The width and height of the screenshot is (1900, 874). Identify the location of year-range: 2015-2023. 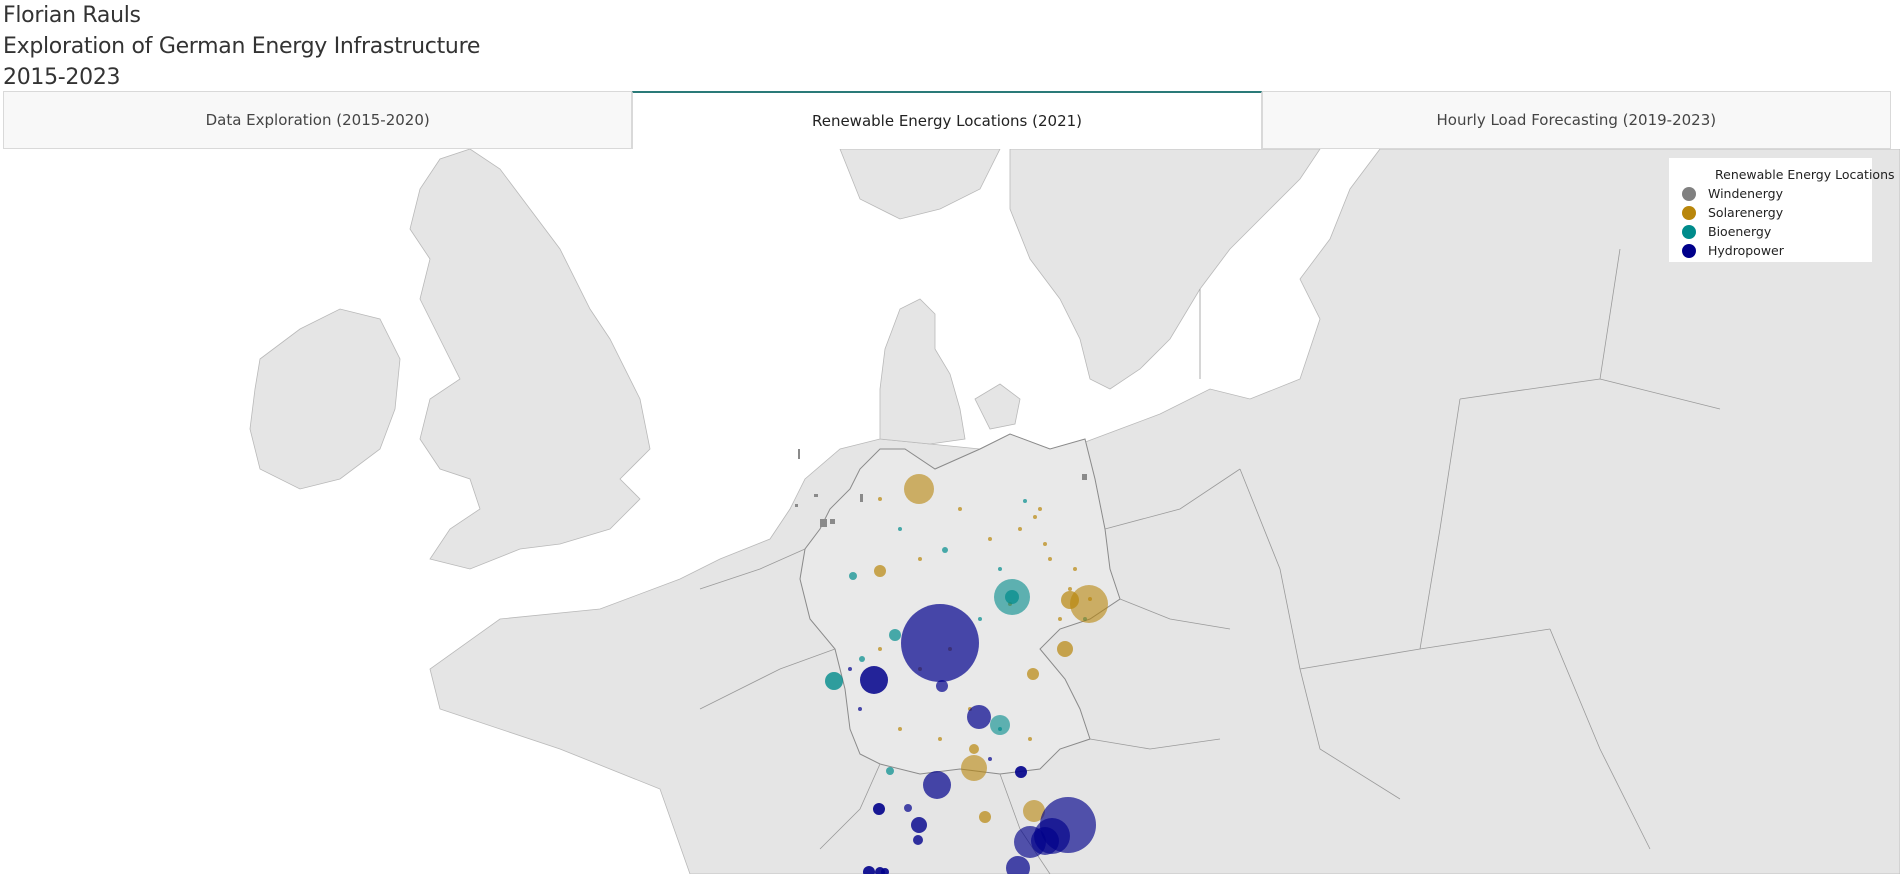
(62, 77).